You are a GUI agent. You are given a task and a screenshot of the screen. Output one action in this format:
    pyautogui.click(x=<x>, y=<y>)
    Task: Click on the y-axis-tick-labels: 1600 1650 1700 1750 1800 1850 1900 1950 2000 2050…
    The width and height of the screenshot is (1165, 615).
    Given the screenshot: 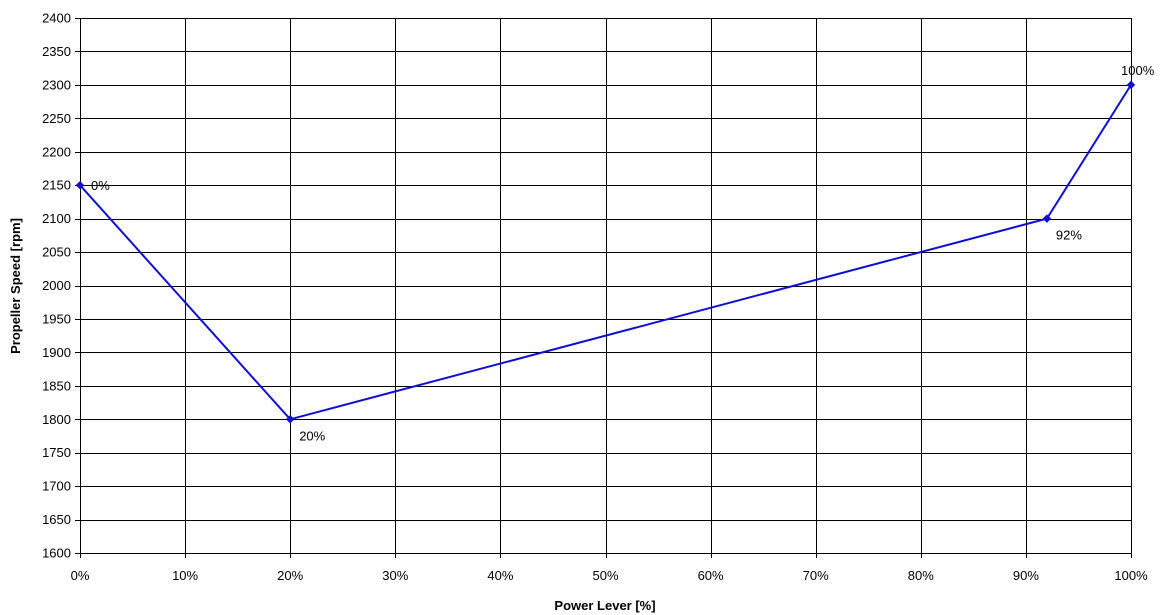 What is the action you would take?
    pyautogui.click(x=56, y=286)
    